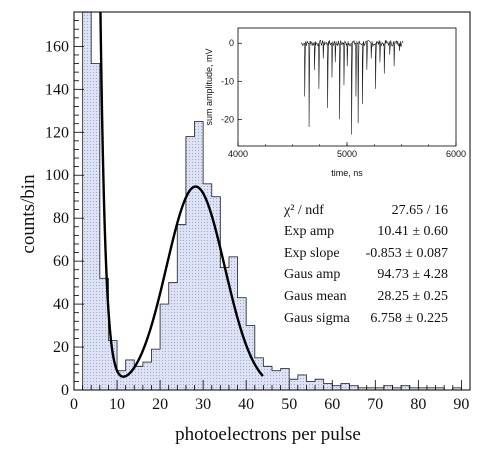 This screenshot has width=498, height=461. What do you see at coordinates (57, 89) in the screenshot?
I see `y-tick-label: 140` at bounding box center [57, 89].